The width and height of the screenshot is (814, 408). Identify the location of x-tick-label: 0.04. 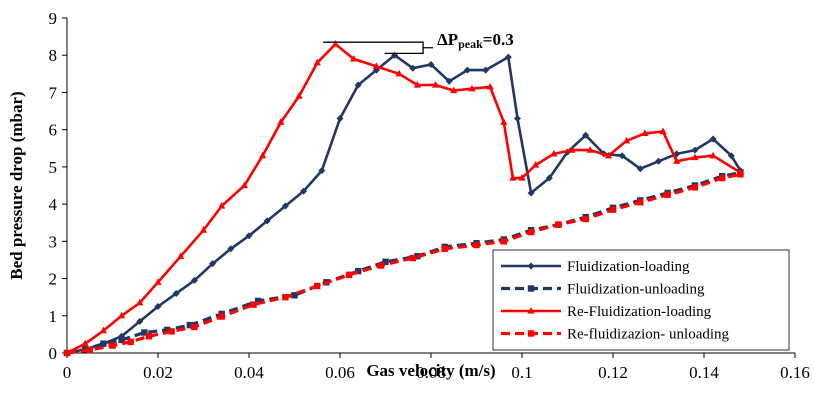
(249, 372).